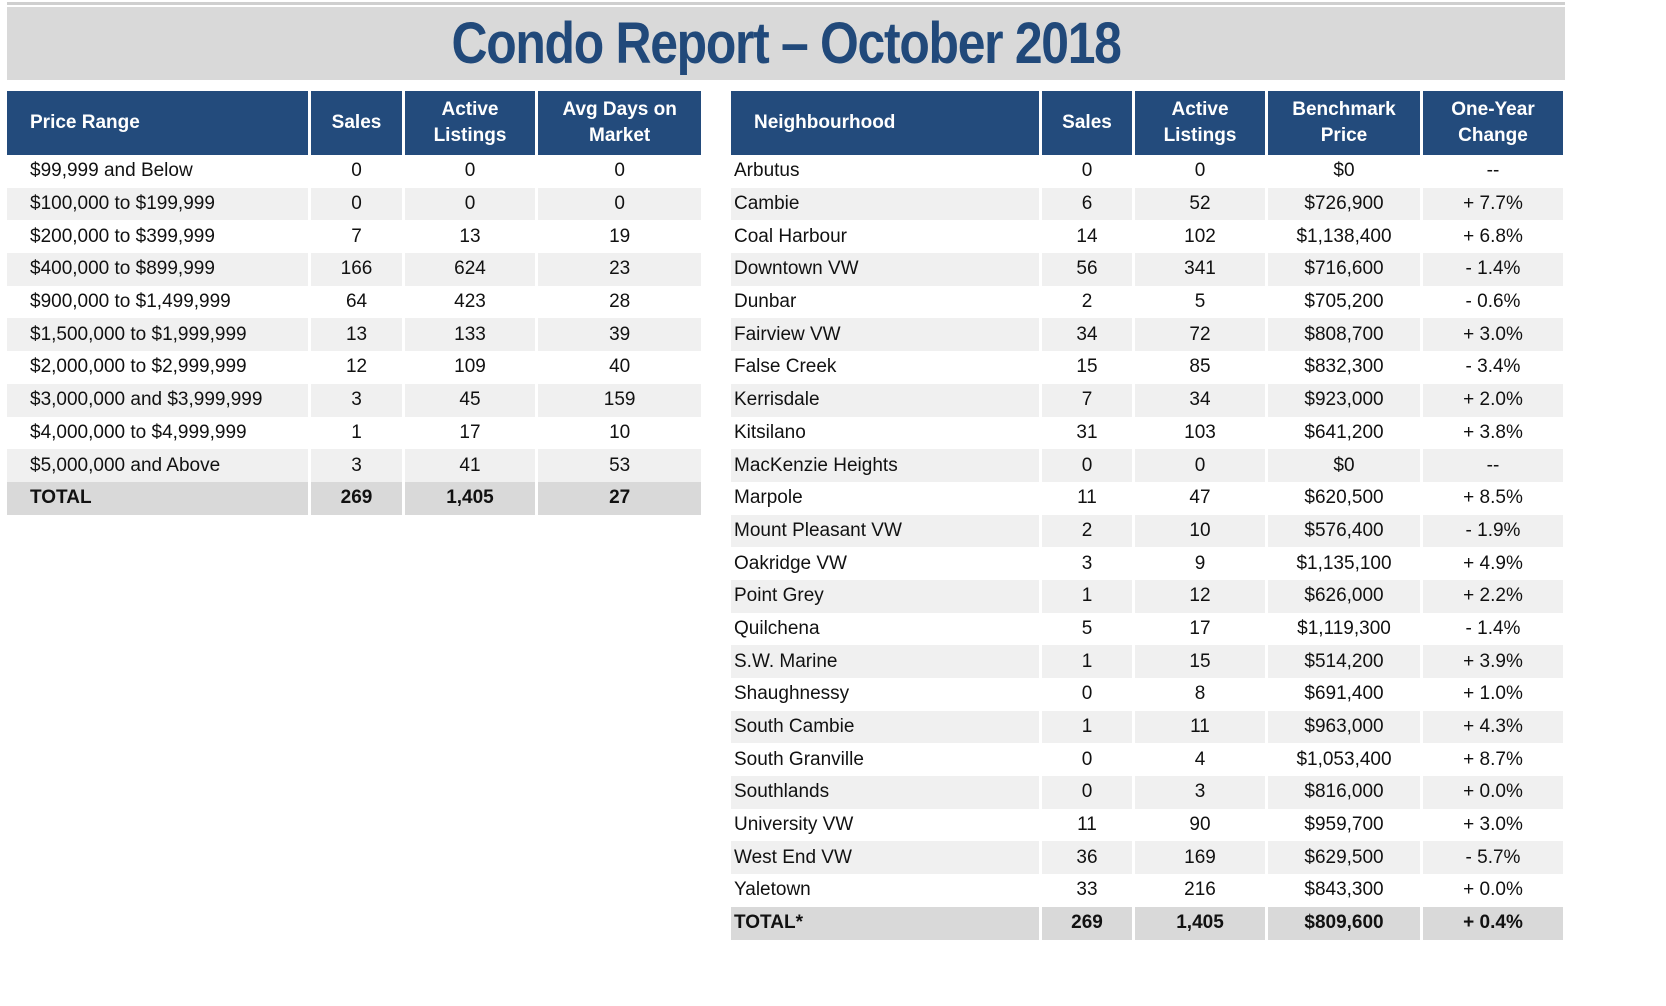 This screenshot has height=1006, width=1666. Describe the element at coordinates (1344, 923) in the screenshot. I see `neighbourhood-table-total-cell: $809,600` at that location.